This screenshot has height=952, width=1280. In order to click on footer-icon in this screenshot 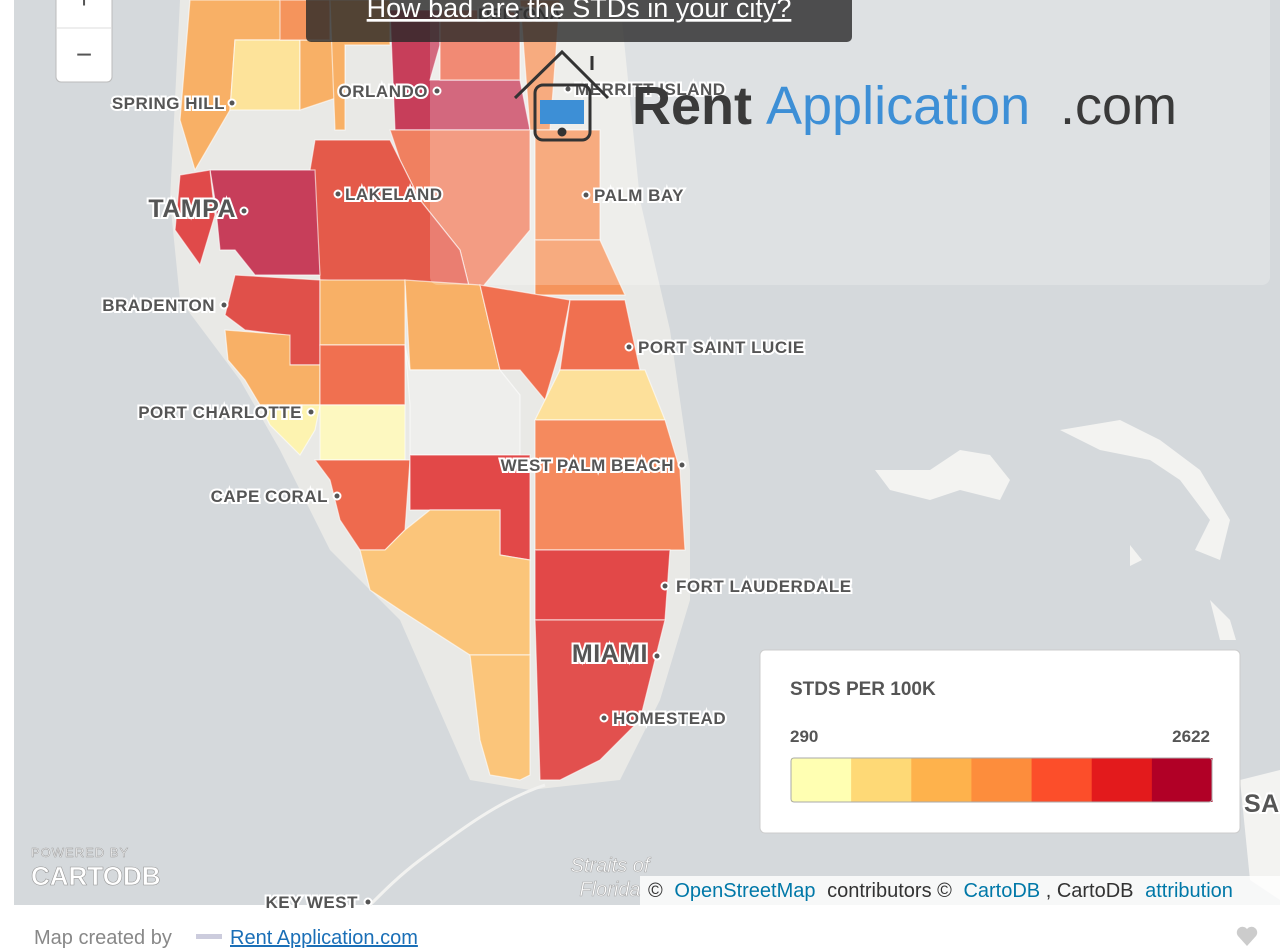, I will do `click(209, 936)`.